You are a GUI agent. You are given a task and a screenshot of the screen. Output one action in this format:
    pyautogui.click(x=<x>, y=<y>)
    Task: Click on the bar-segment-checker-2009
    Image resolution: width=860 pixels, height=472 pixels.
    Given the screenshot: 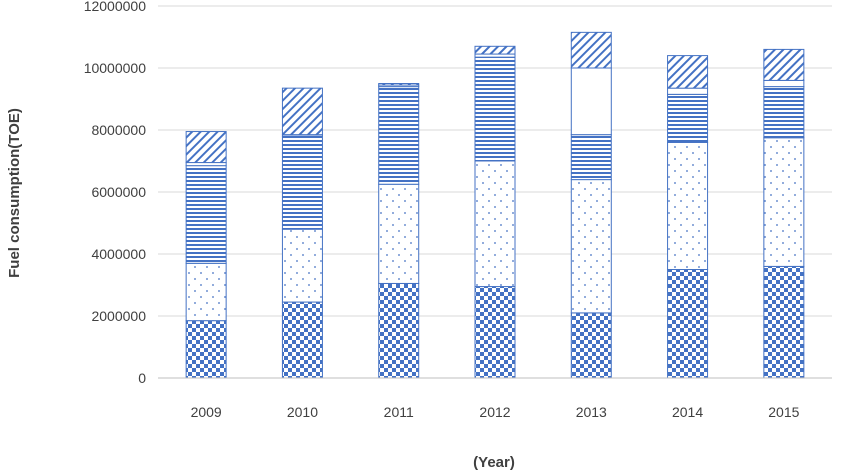 What is the action you would take?
    pyautogui.click(x=206, y=349)
    